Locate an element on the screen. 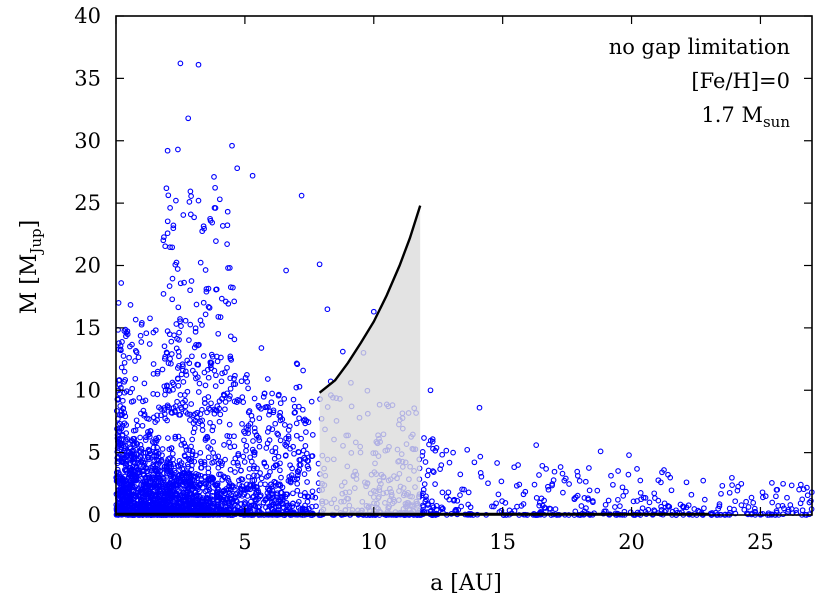 The height and width of the screenshot is (607, 831). annotation-line-3-sub: sun is located at coordinates (776, 122).